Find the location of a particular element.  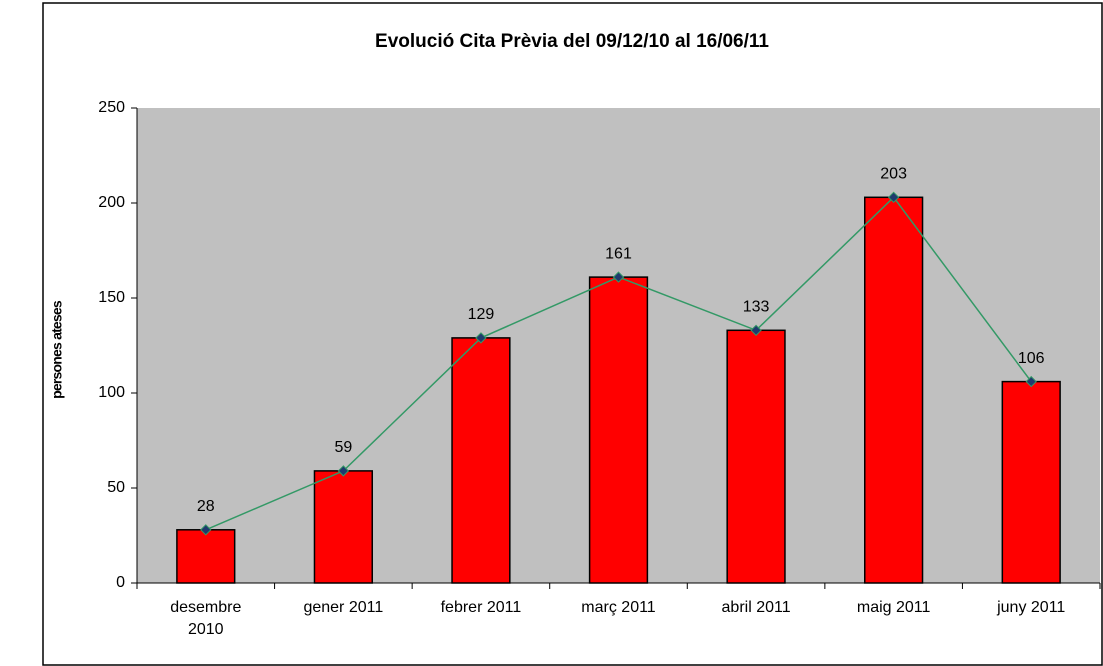

data-label: 133 is located at coordinates (756, 307).